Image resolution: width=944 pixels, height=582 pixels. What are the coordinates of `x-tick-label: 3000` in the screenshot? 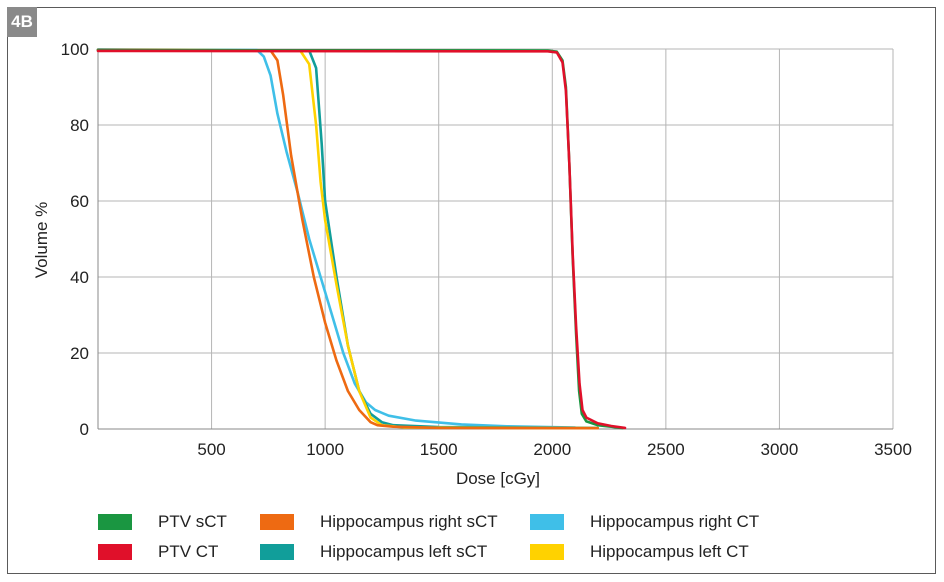 It's located at (780, 449).